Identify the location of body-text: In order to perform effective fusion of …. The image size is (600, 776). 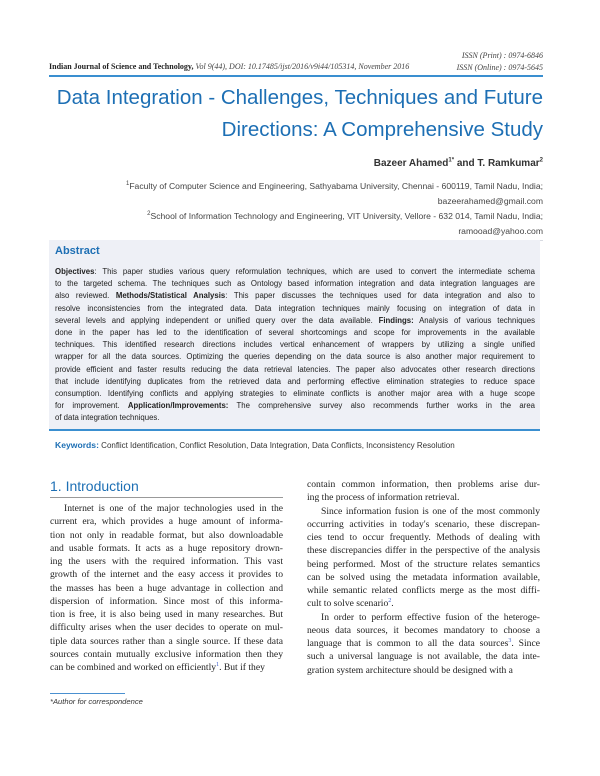
(430, 617).